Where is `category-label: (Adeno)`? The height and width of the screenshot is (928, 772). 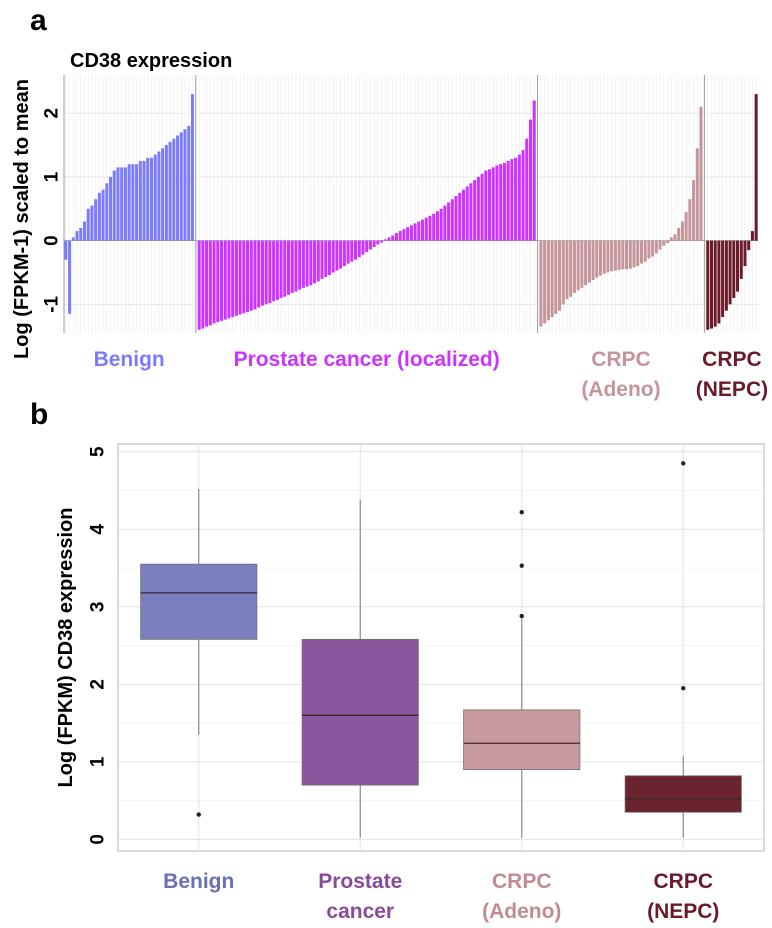
category-label: (Adeno) is located at coordinates (521, 911).